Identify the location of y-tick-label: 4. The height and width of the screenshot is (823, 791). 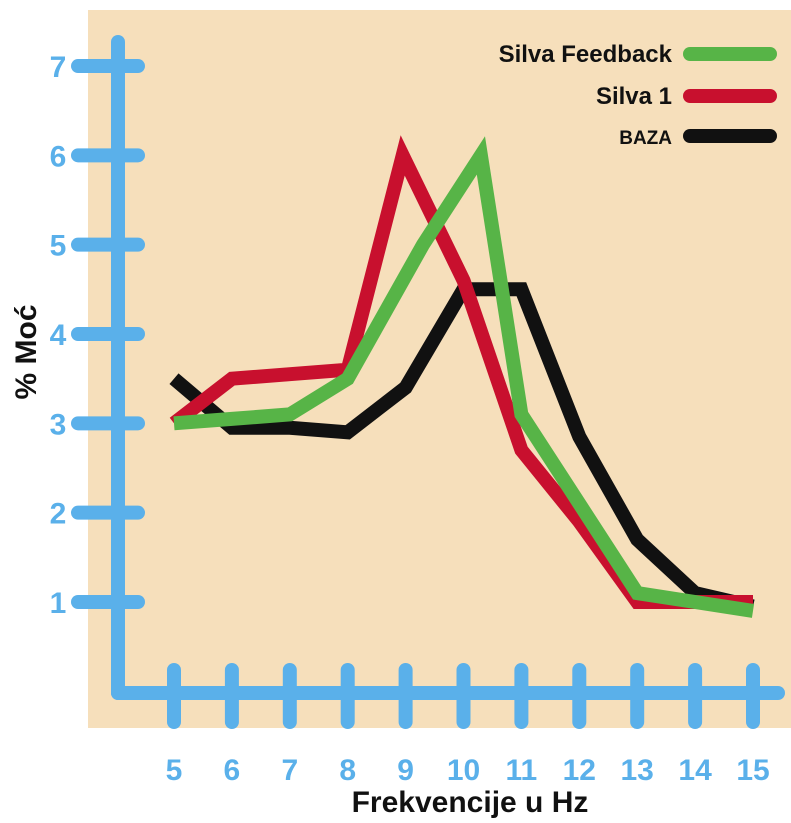
(58, 335).